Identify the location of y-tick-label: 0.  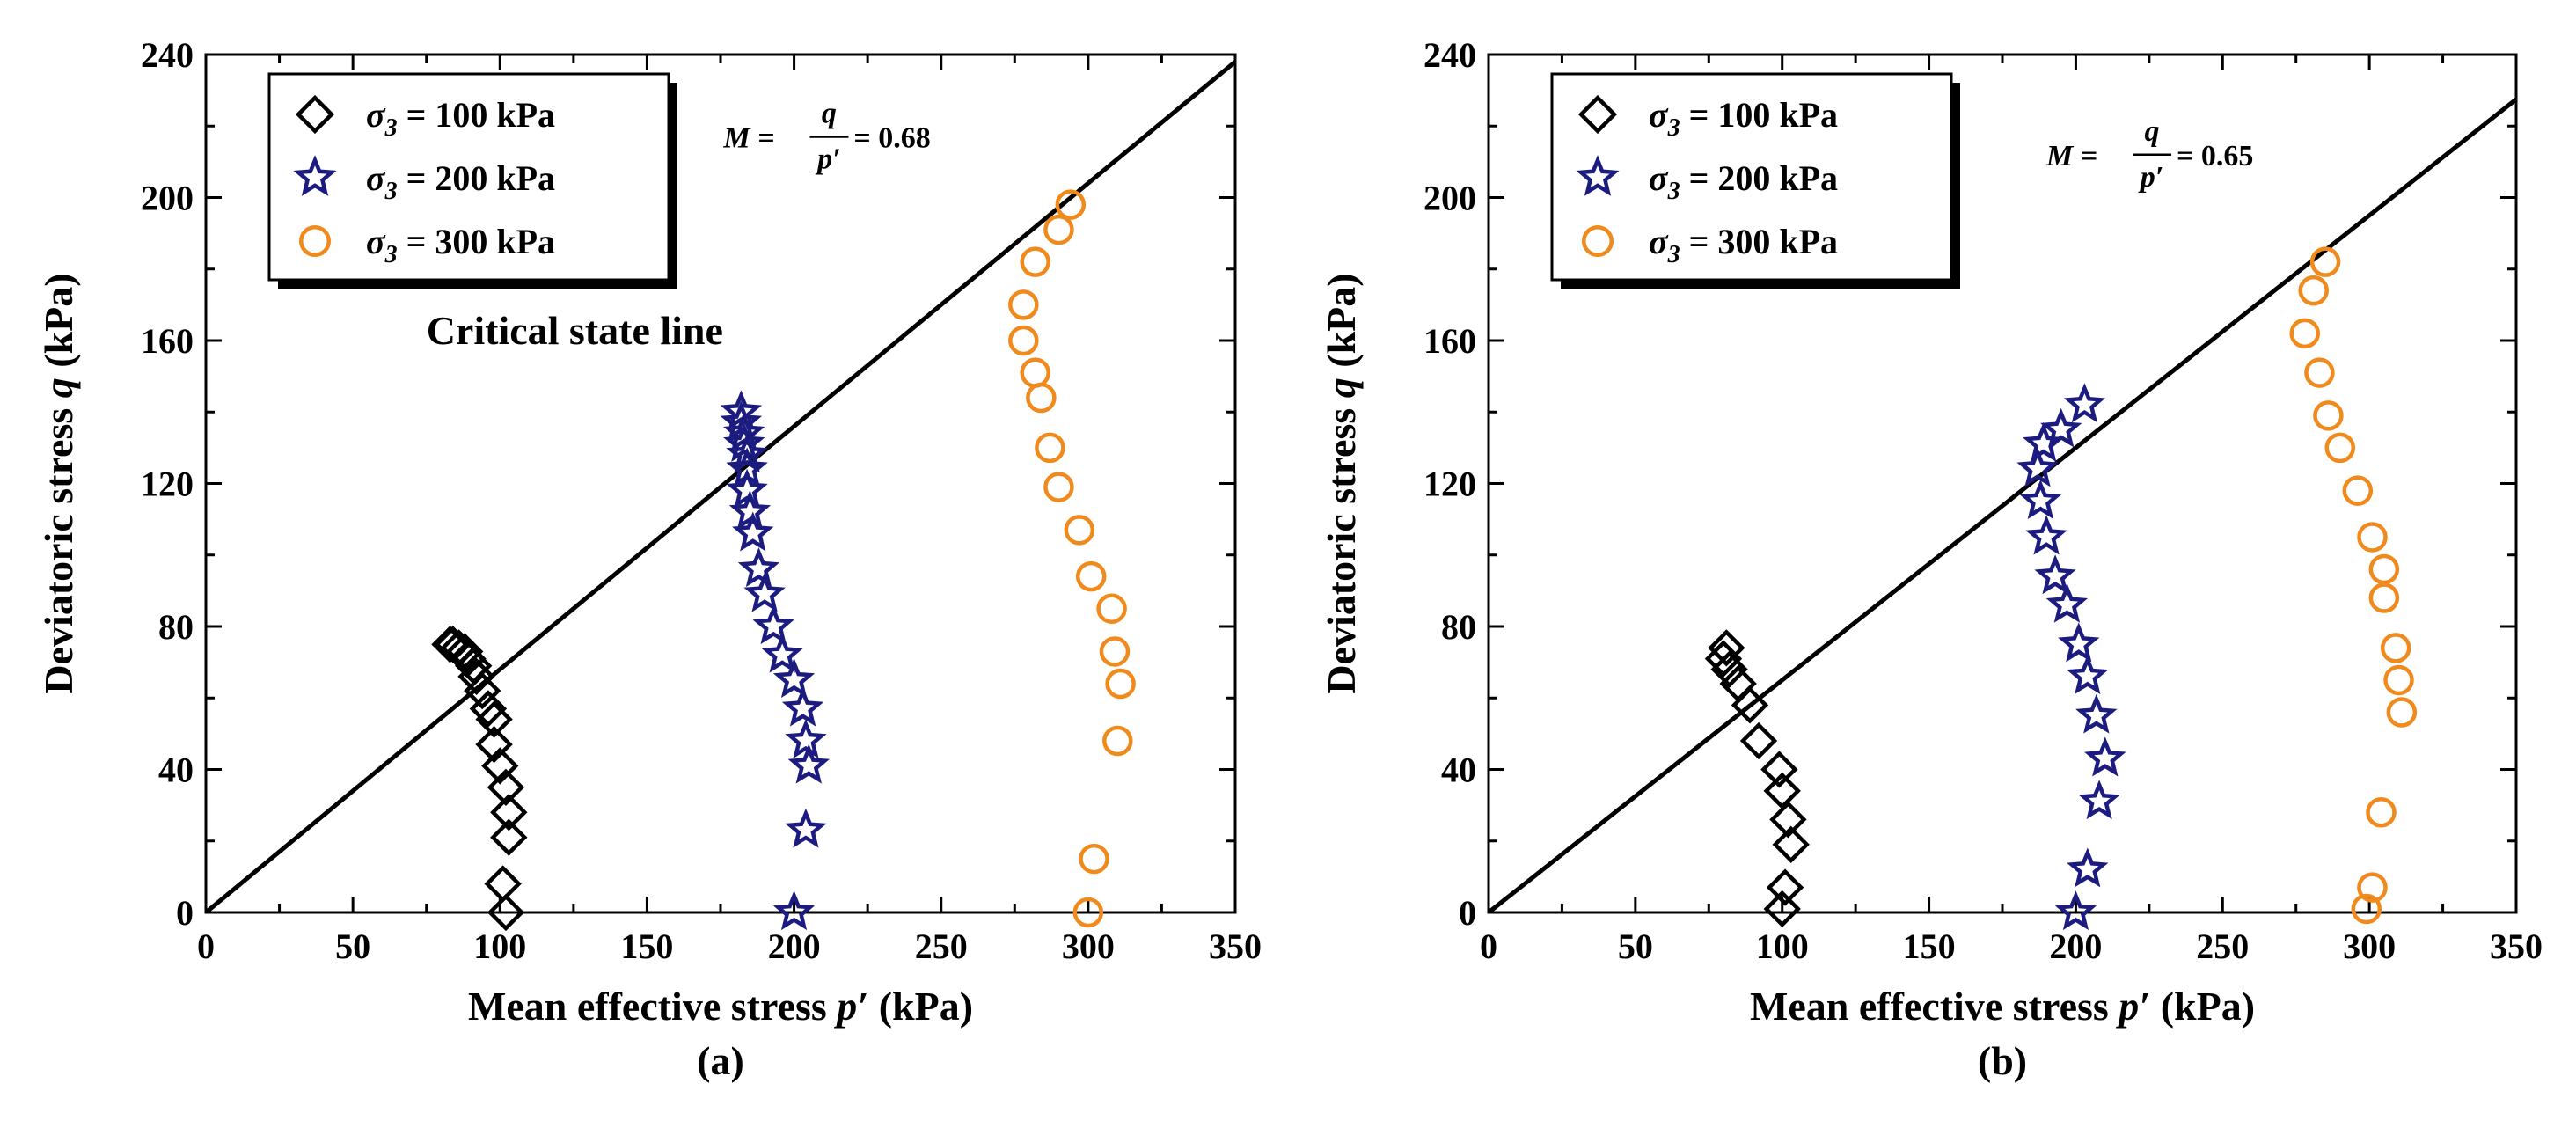
(185, 913).